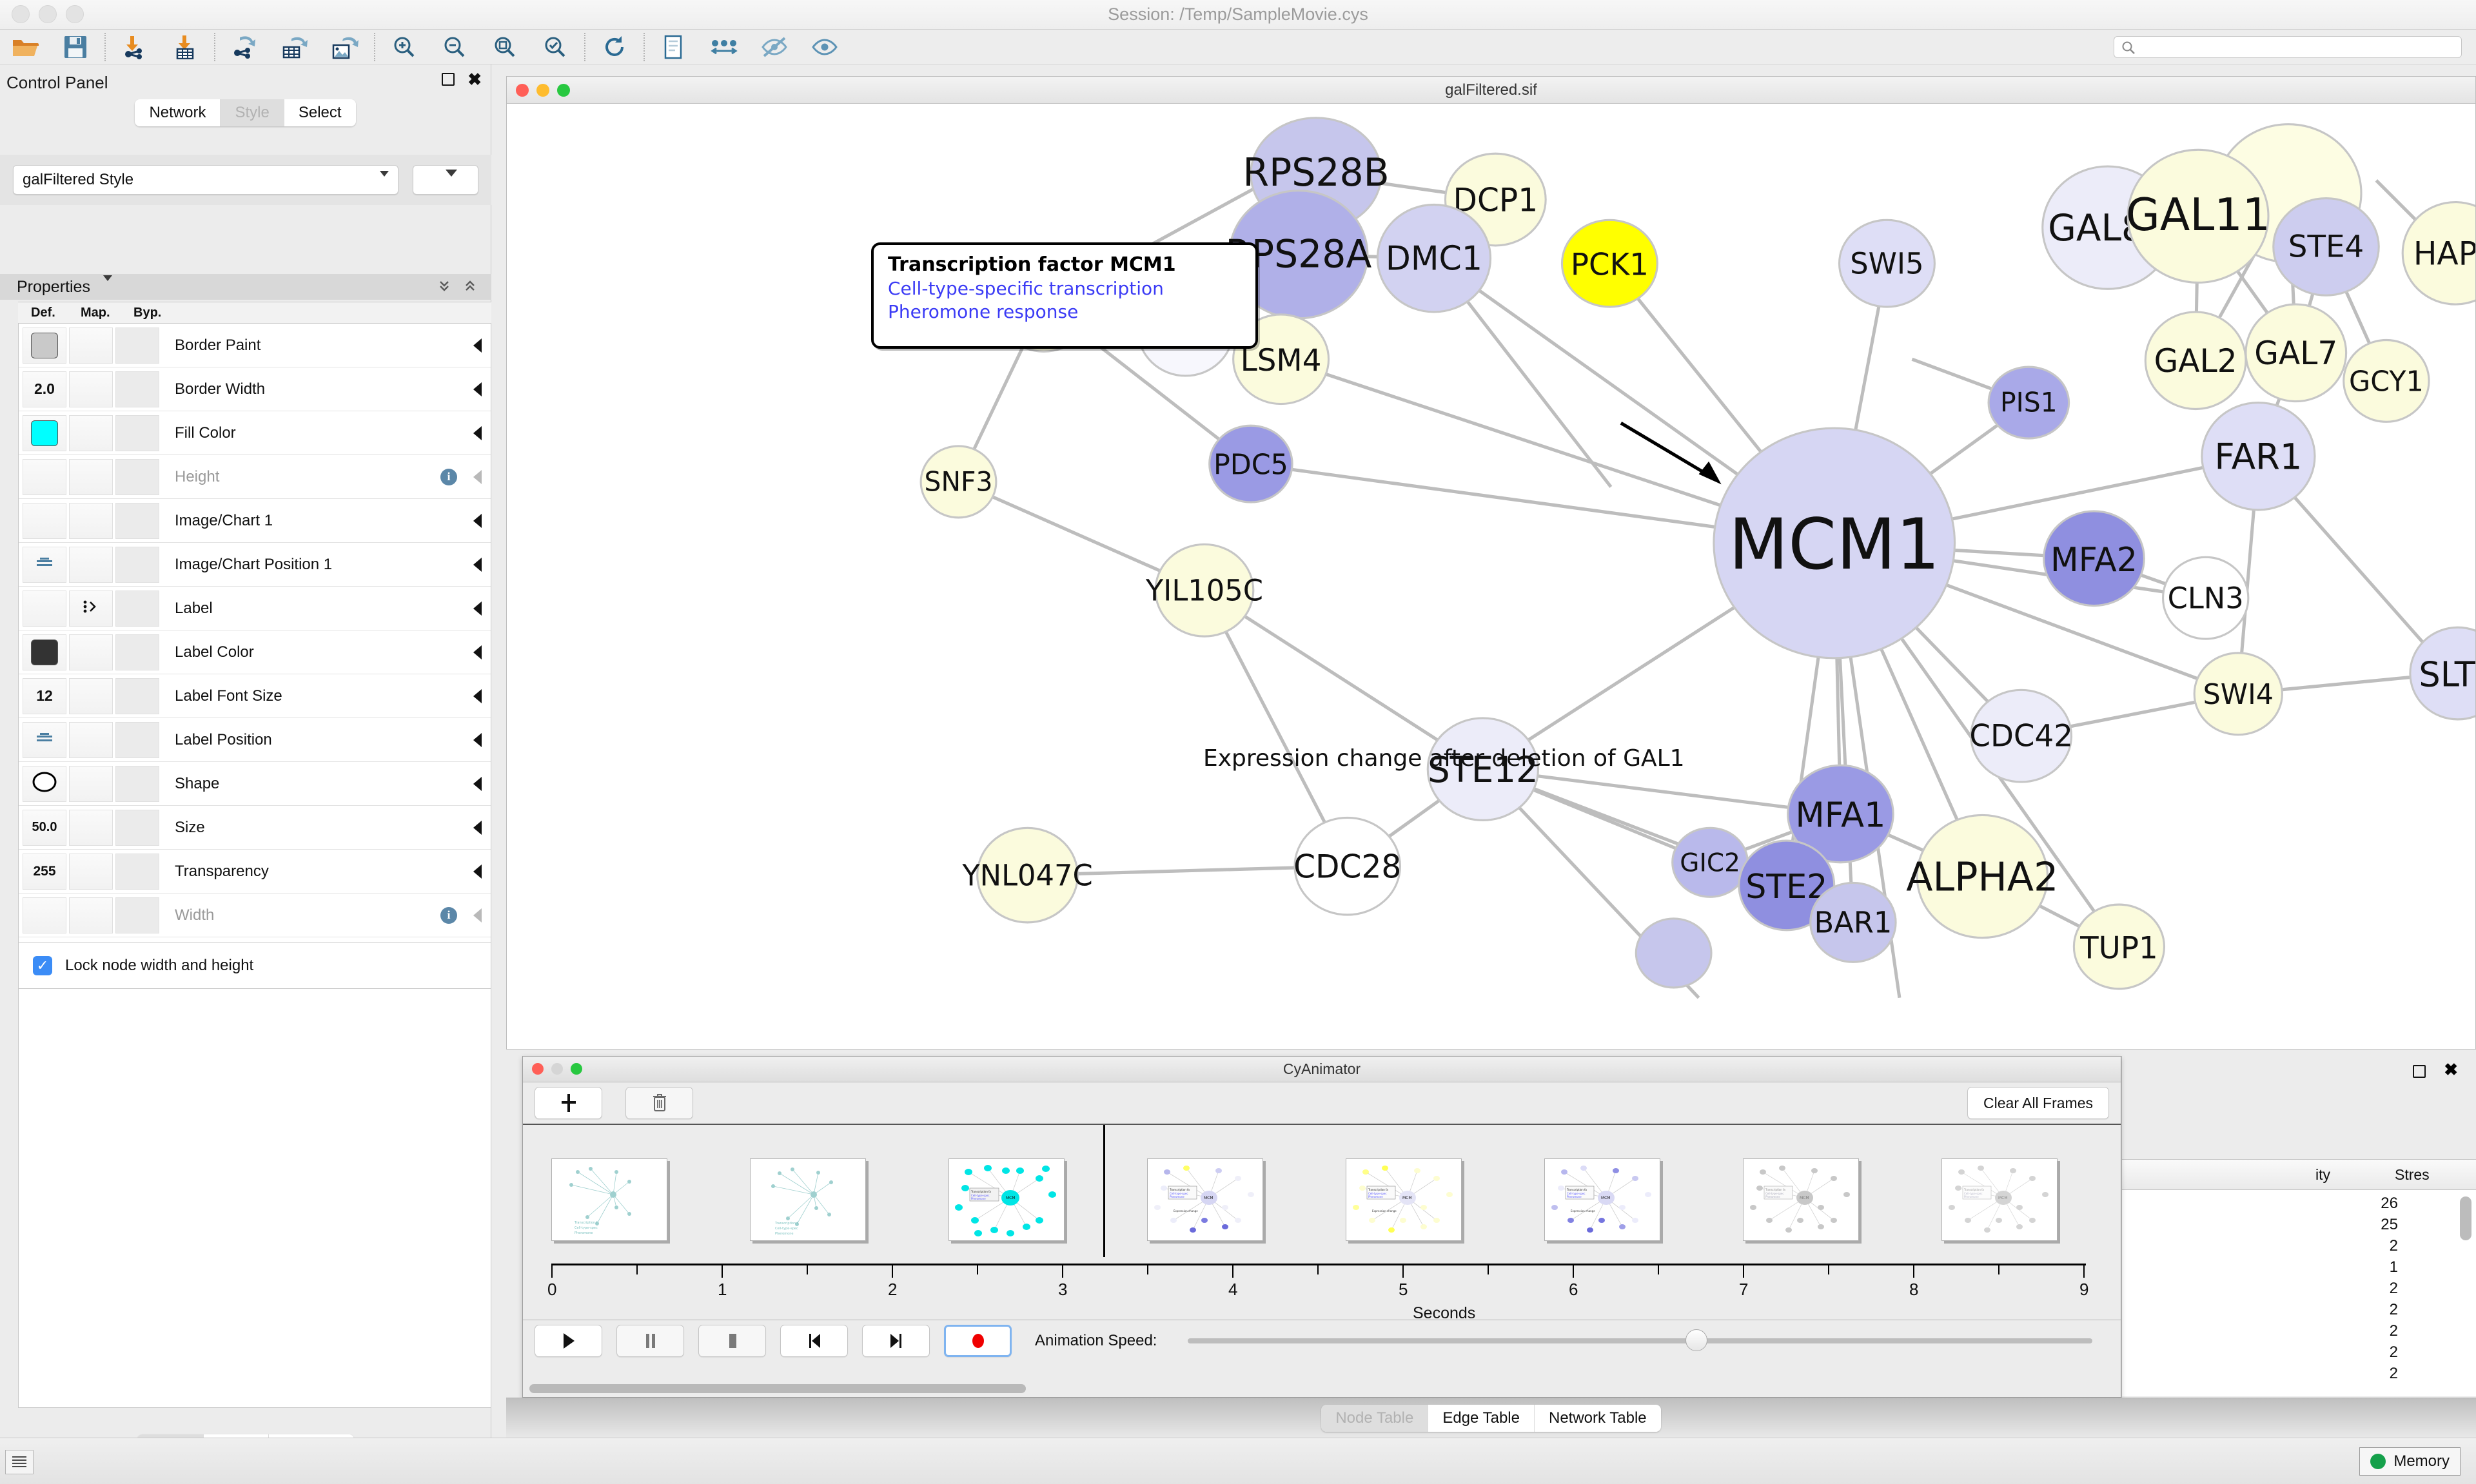 Image resolution: width=2476 pixels, height=1484 pixels. Describe the element at coordinates (320, 112) in the screenshot. I see `tab-select: Select` at that location.